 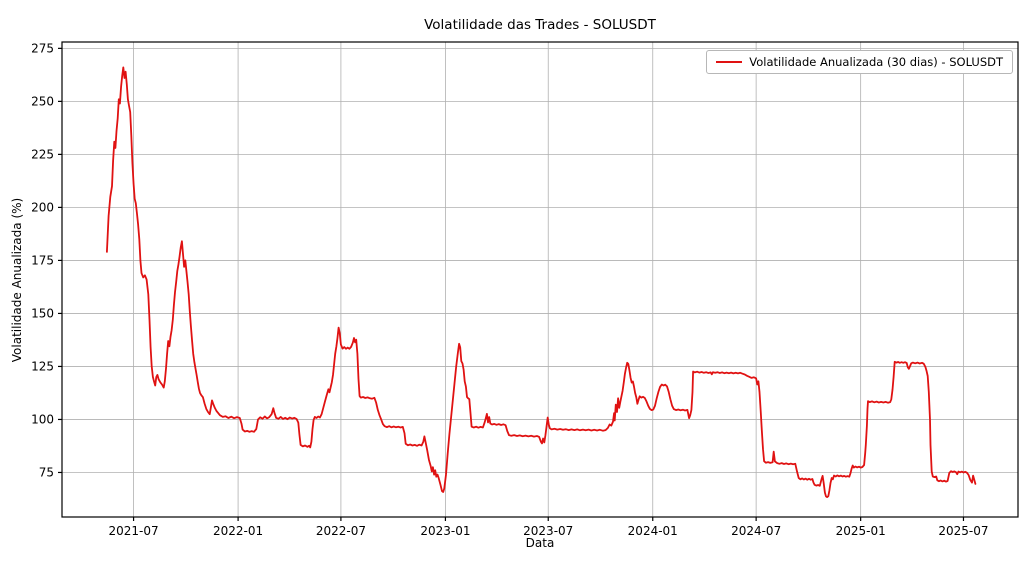 I want to click on x-axis-label: Data, so click(x=540, y=543).